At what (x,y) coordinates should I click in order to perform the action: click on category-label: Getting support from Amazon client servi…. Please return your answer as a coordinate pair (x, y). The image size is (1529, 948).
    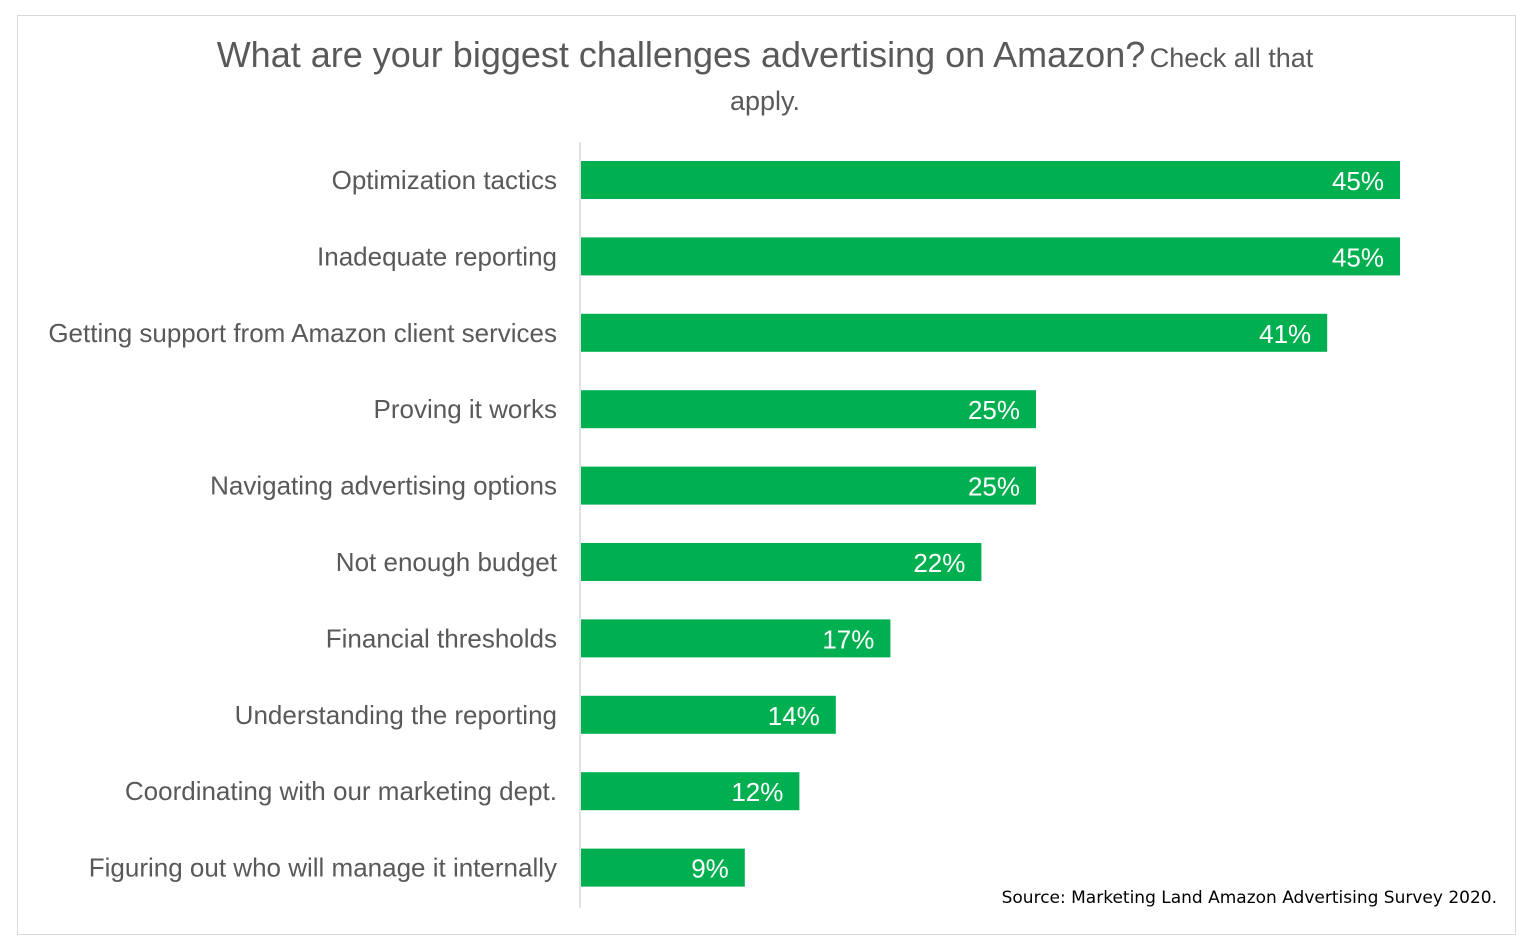
    Looking at the image, I should click on (302, 333).